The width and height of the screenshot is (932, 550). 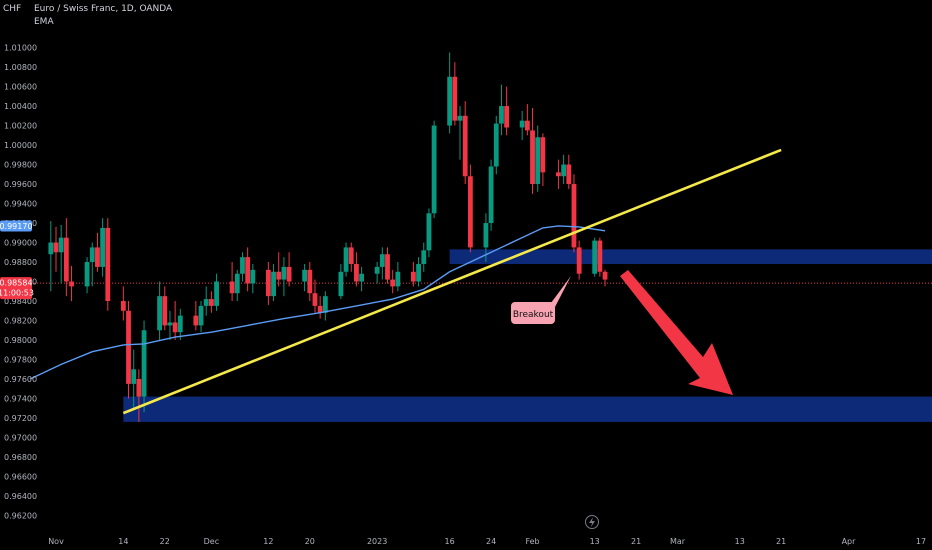 I want to click on y-tick-label: 0.98400, so click(x=20, y=301).